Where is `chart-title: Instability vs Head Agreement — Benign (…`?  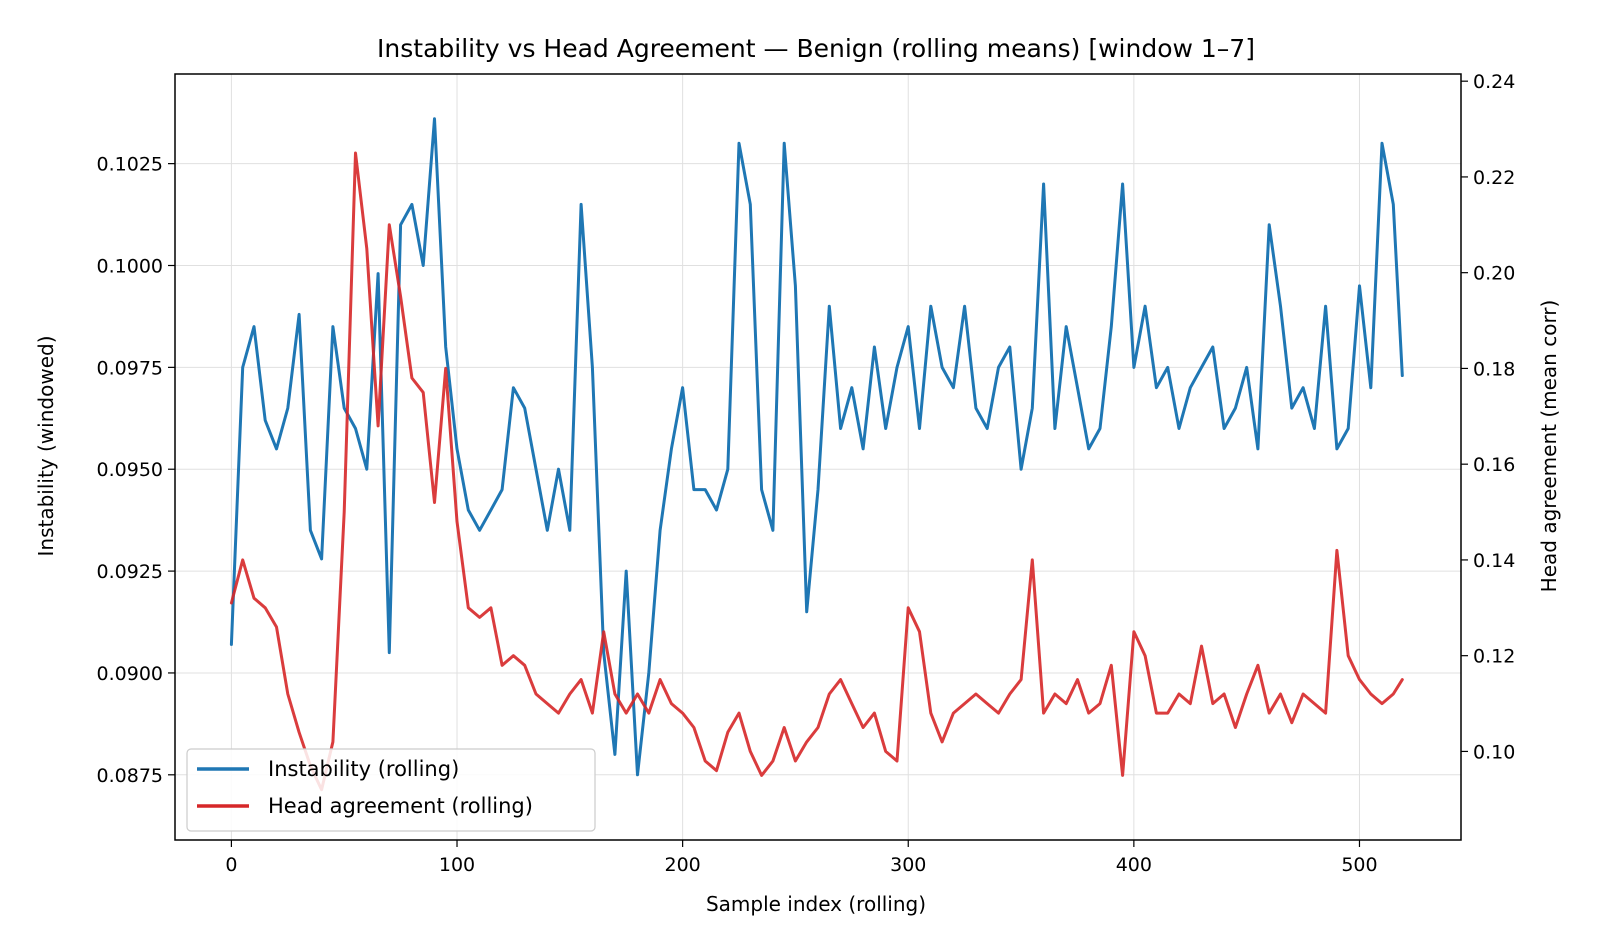 chart-title: Instability vs Head Agreement — Benign (… is located at coordinates (816, 48).